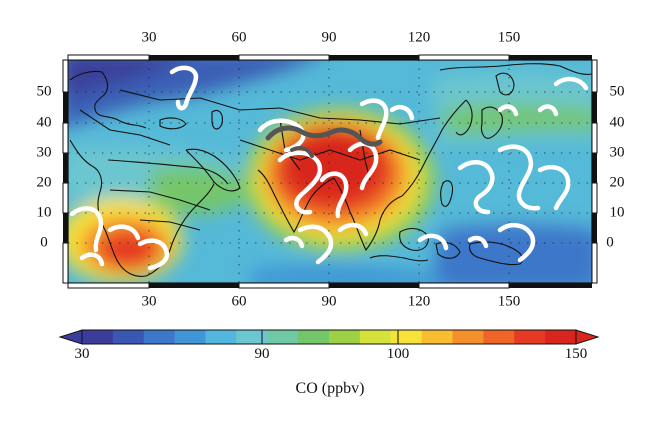  Describe the element at coordinates (149, 37) in the screenshot. I see `lon-tick-top-30: 30` at that location.